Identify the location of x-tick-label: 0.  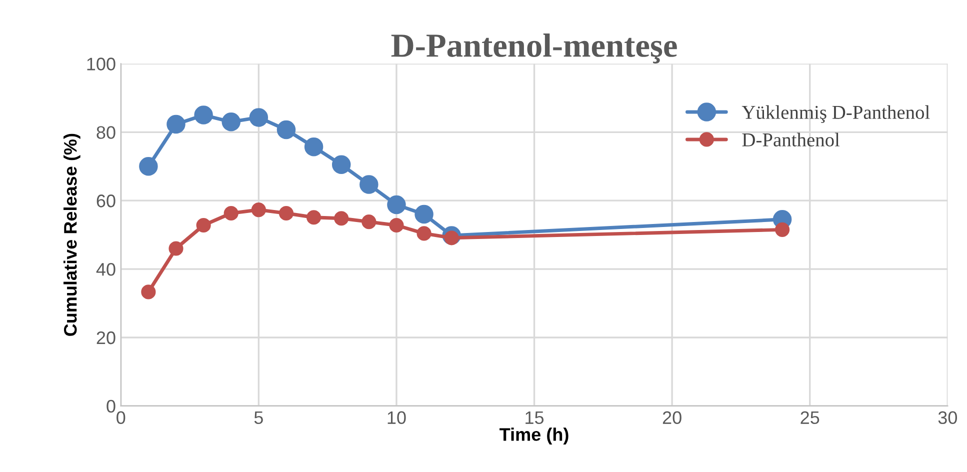
(121, 417).